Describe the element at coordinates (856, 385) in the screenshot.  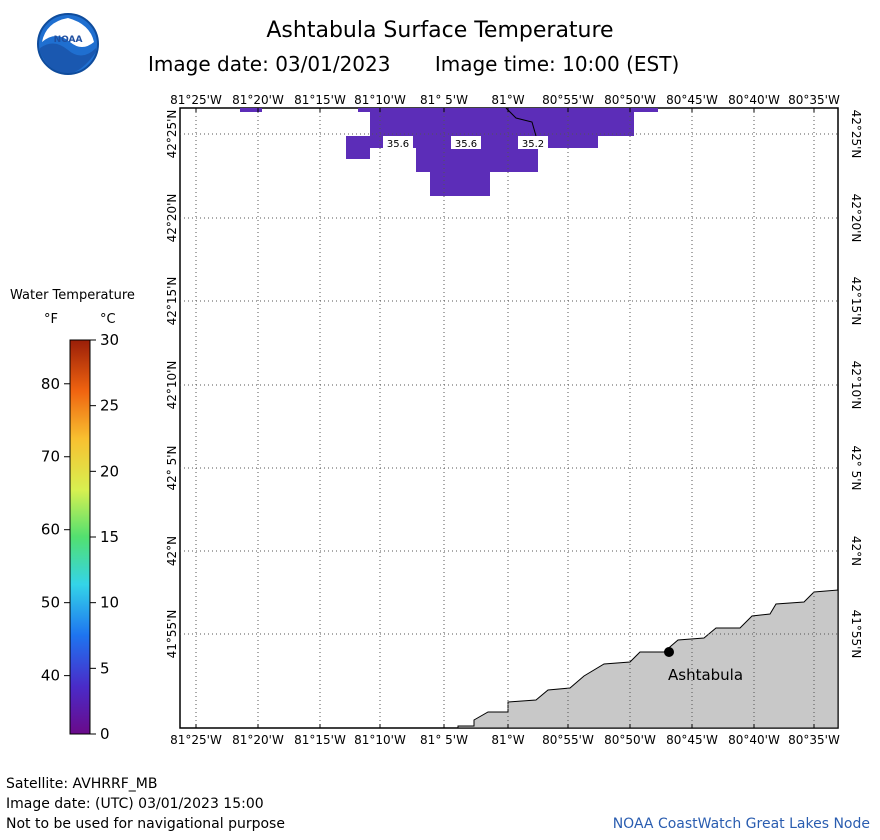
I see `lat-label-right: 42°10'N` at that location.